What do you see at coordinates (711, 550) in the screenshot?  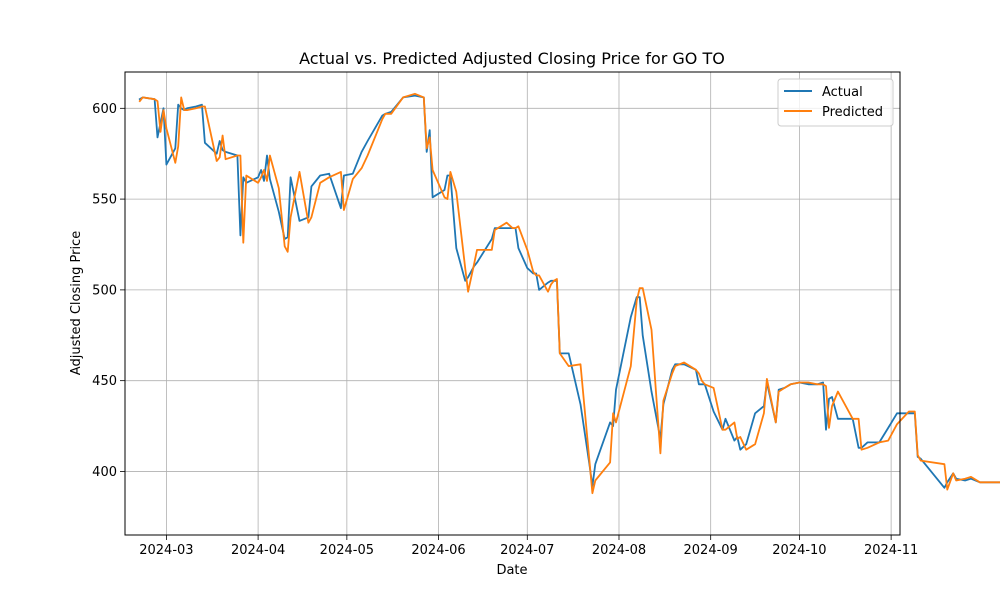 I see `x-tick-label: 2024-09` at bounding box center [711, 550].